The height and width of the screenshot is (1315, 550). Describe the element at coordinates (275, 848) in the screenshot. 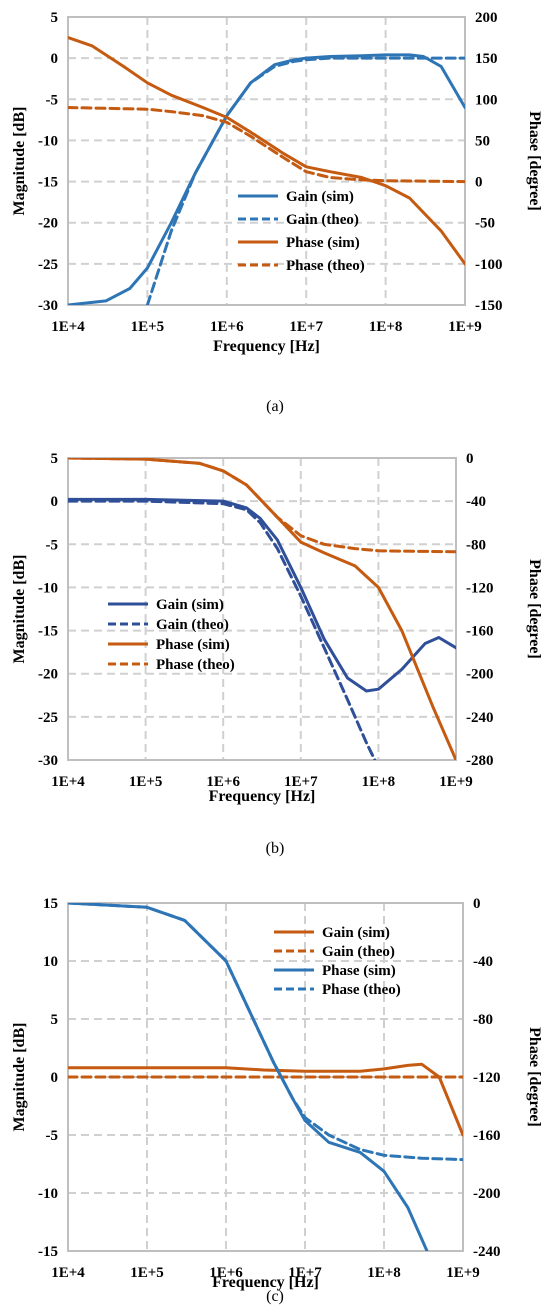

I see `caption-b: (b)` at that location.